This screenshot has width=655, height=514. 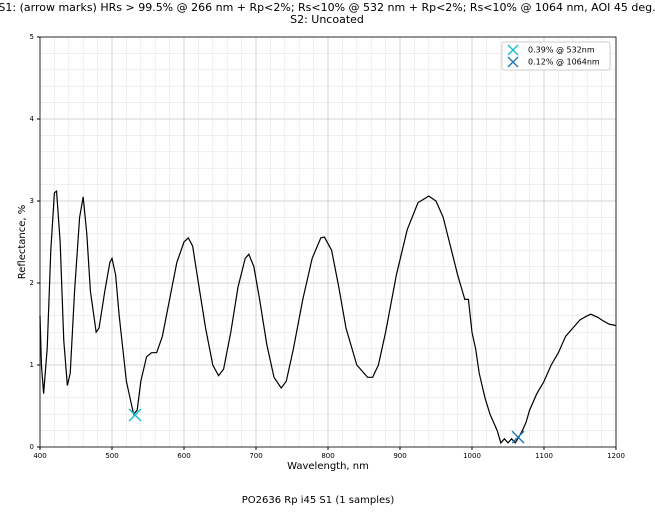 What do you see at coordinates (32, 119) in the screenshot?
I see `y-tick-label: 4` at bounding box center [32, 119].